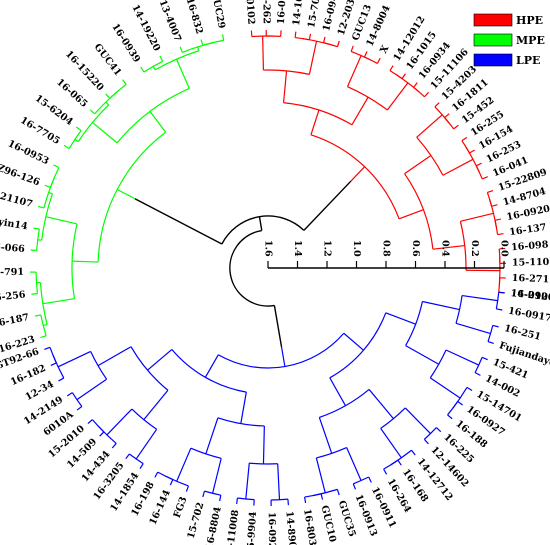 This screenshot has width=550, height=545. What do you see at coordinates (528, 230) in the screenshot?
I see `leaf-label: 16-137` at bounding box center [528, 230].